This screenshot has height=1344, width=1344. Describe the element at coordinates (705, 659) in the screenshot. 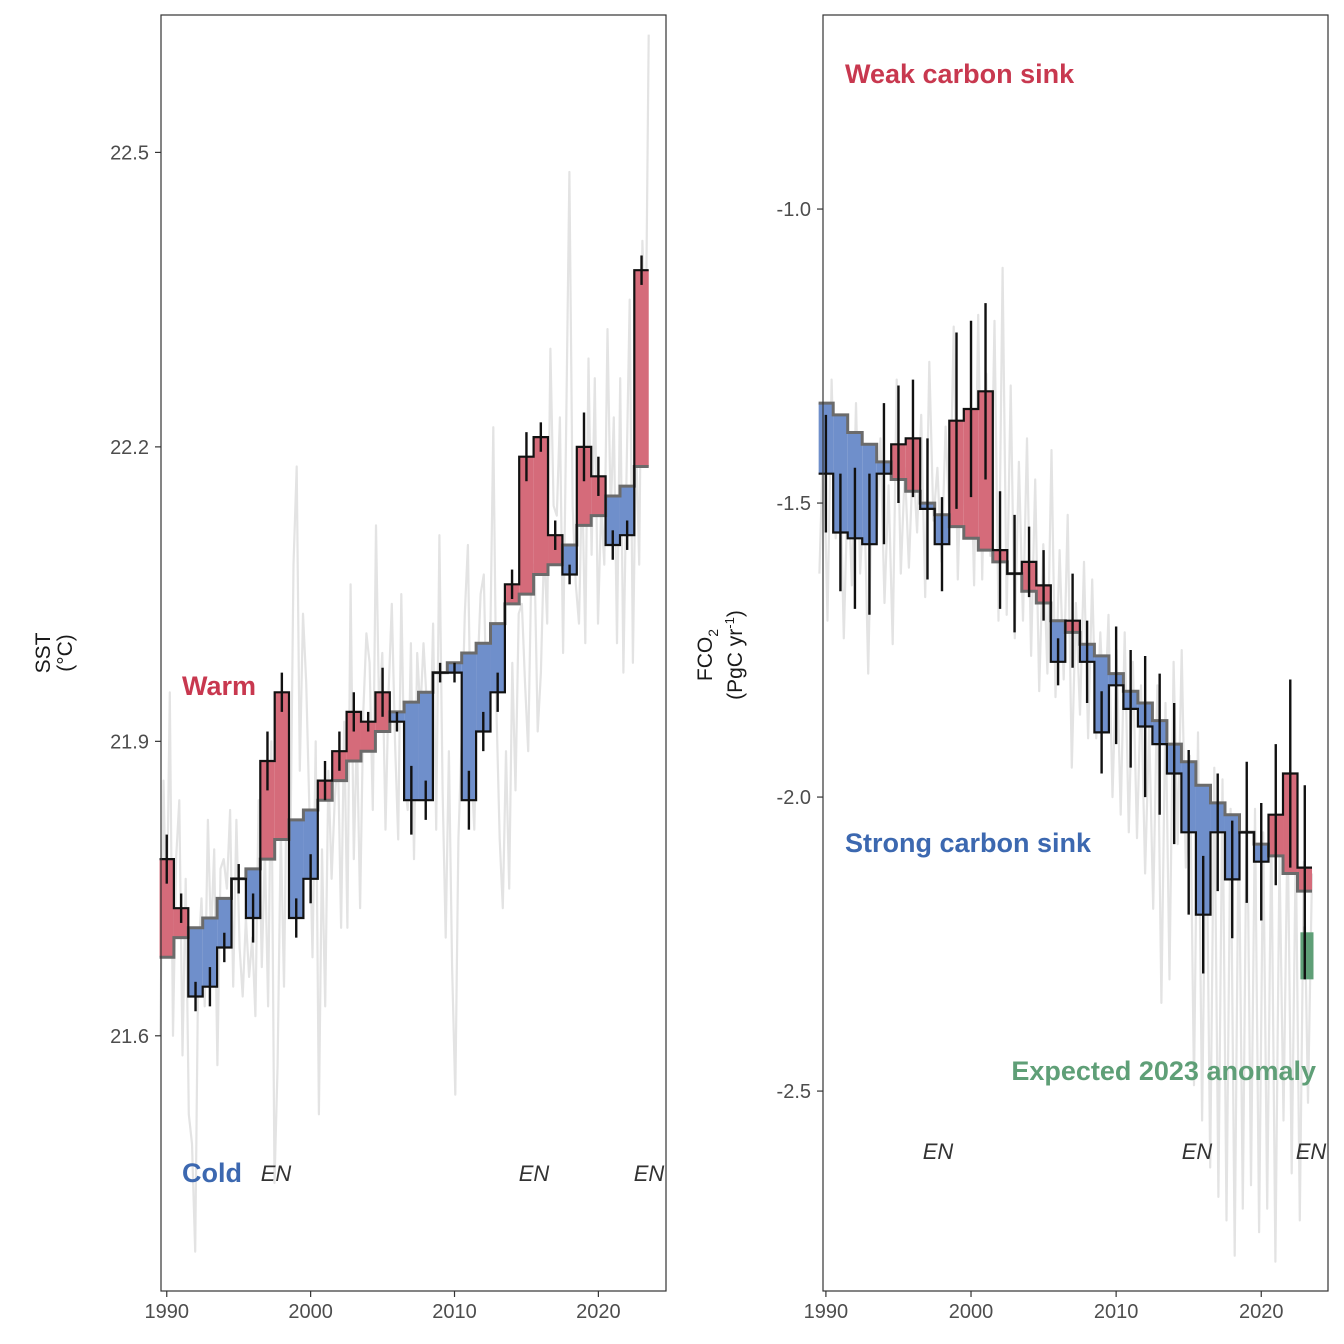

I see `fco2-ylabel-text: FCO` at that location.